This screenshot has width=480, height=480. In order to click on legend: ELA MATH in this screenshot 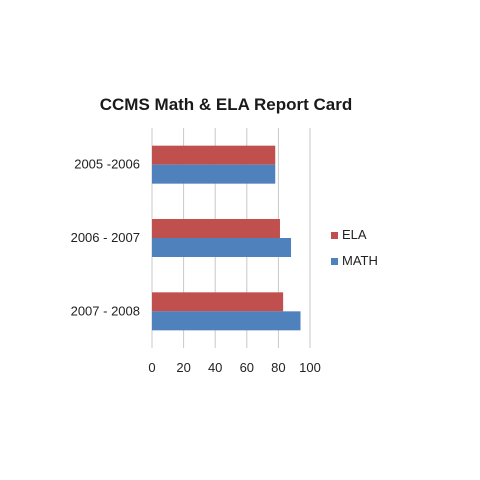, I will do `click(354, 247)`.